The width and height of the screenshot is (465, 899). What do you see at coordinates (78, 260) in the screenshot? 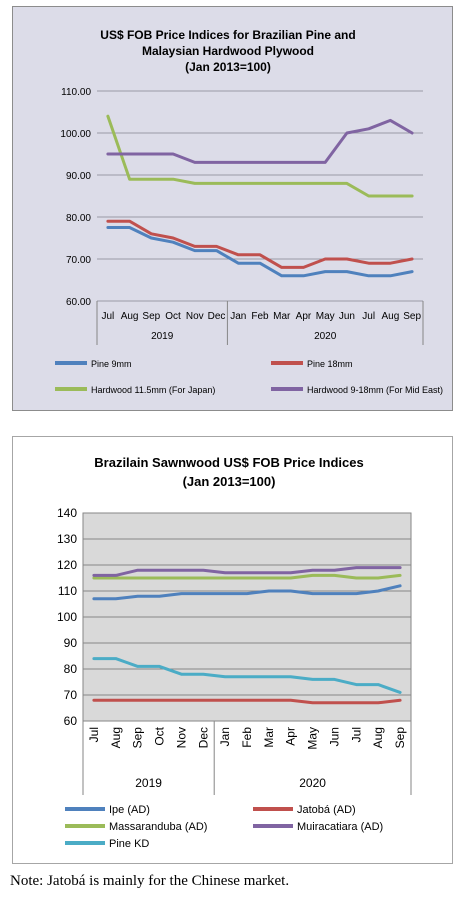
I see `y-tick-label: 70.00` at bounding box center [78, 260].